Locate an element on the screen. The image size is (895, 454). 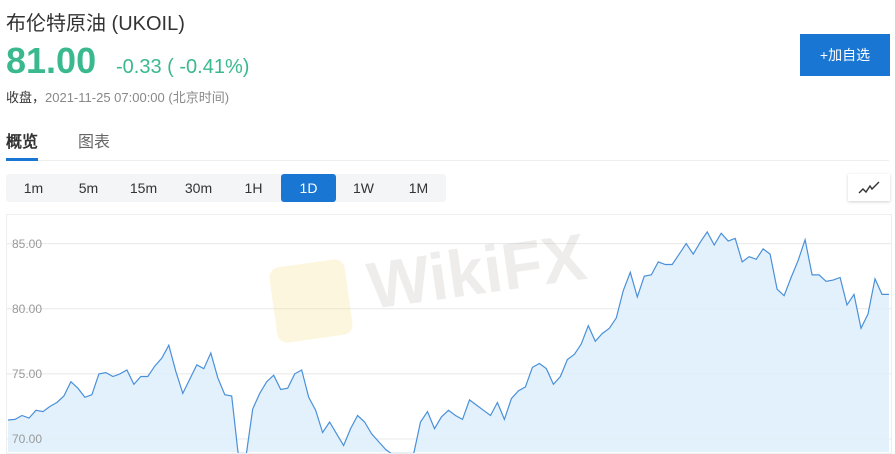
y-tick-label: 85.00 is located at coordinates (27, 243).